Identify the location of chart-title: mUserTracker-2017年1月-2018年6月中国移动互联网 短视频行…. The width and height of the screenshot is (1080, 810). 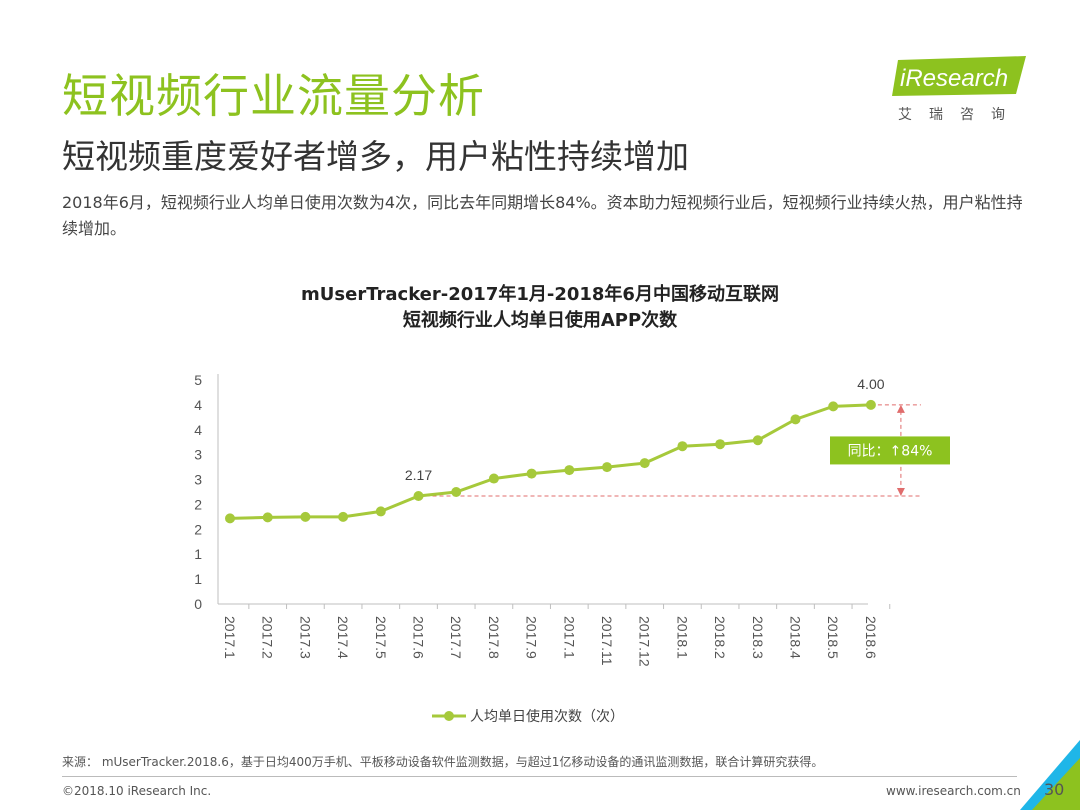
(540, 308).